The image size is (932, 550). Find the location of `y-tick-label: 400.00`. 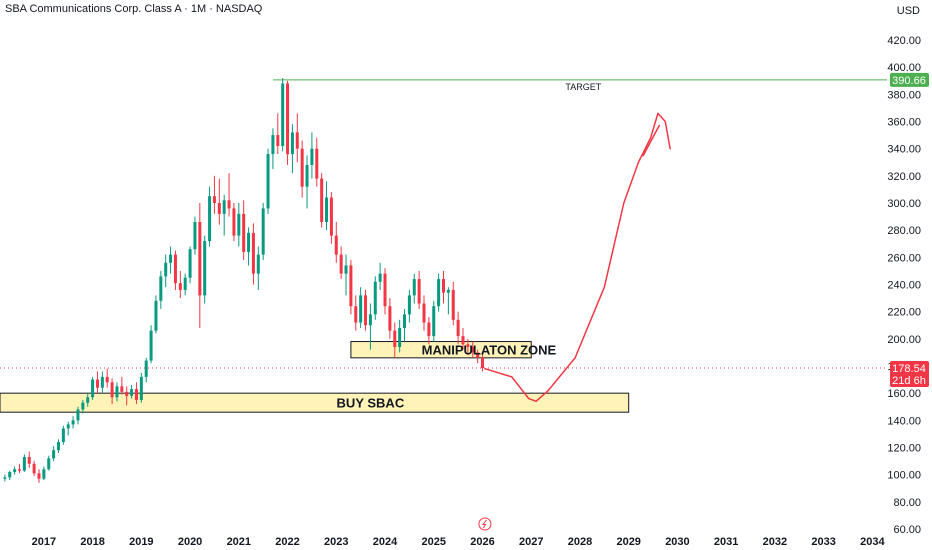

y-tick-label: 400.00 is located at coordinates (904, 68).